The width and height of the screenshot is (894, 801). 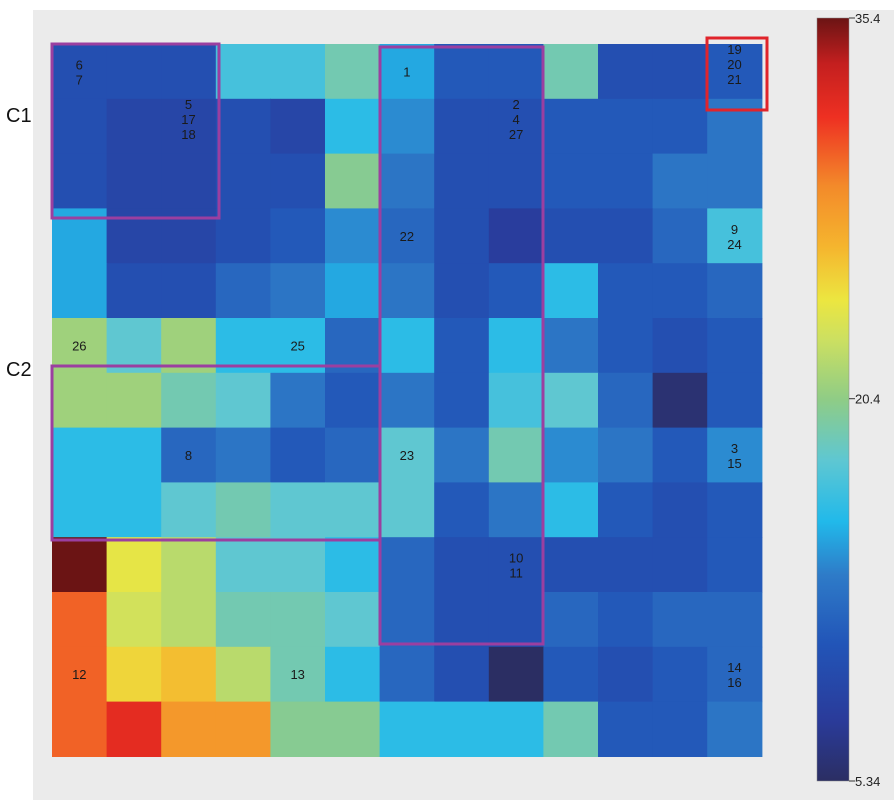 I want to click on heatmap-cell-r7-c6, so click(x=407, y=455).